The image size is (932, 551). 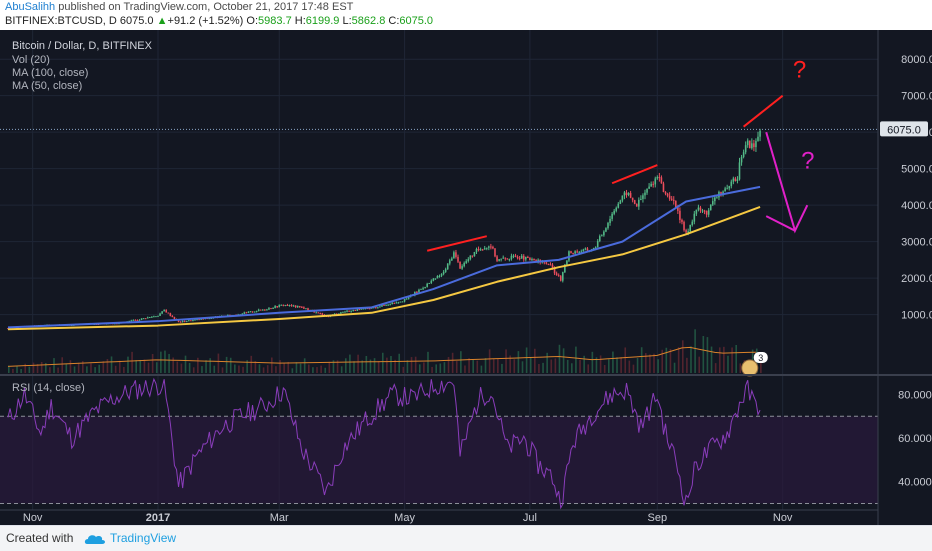 What do you see at coordinates (416, 21) in the screenshot?
I see `close-value: 6075.0` at bounding box center [416, 21].